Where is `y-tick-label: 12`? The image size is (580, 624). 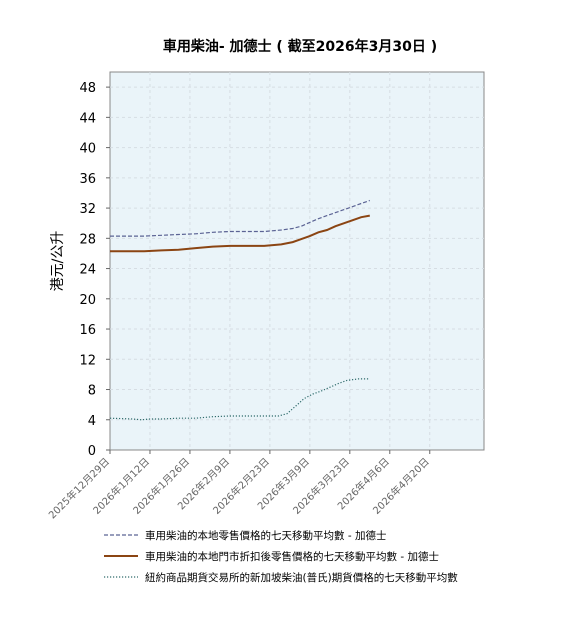
y-tick-label: 12 is located at coordinates (87, 360).